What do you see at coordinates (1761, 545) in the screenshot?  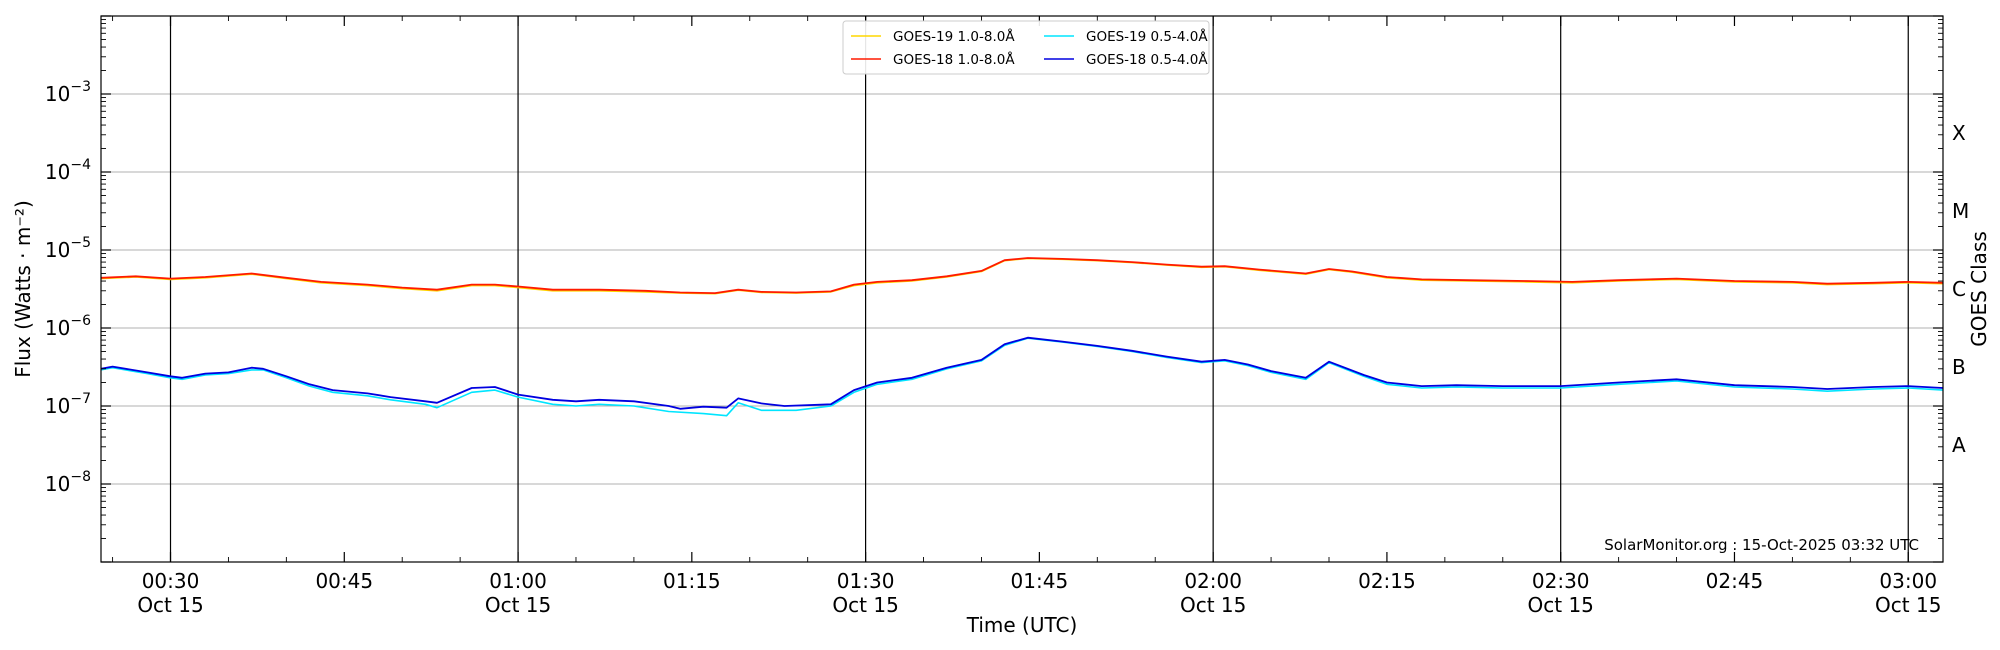 I see `credit-text: SolarMonitor.org : 15-Oct-2025 03:32 UTC` at bounding box center [1761, 545].